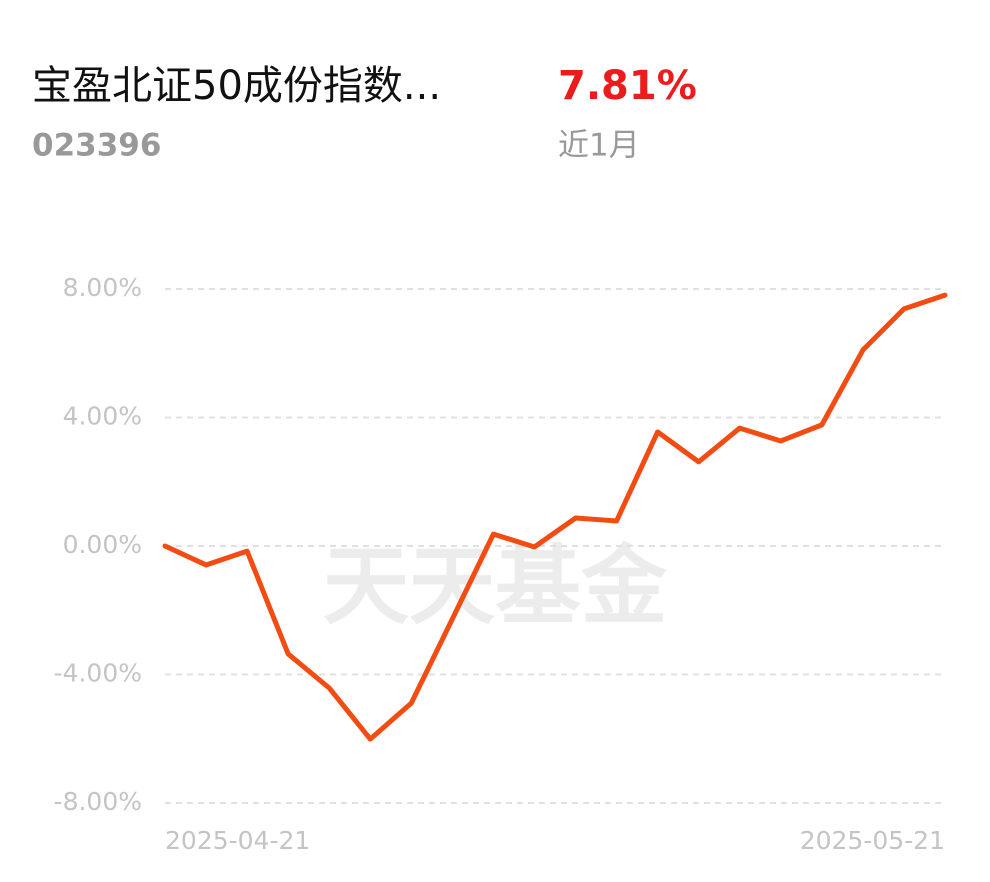 The width and height of the screenshot is (990, 882). What do you see at coordinates (98, 673) in the screenshot?
I see `y-tick-label: -4.00%` at bounding box center [98, 673].